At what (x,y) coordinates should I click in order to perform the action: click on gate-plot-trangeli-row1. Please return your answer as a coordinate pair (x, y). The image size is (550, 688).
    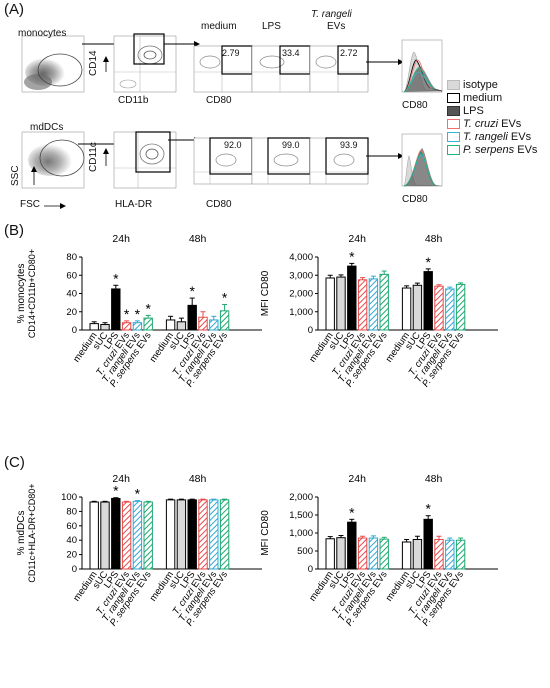
    Looking at the image, I should click on (339, 69).